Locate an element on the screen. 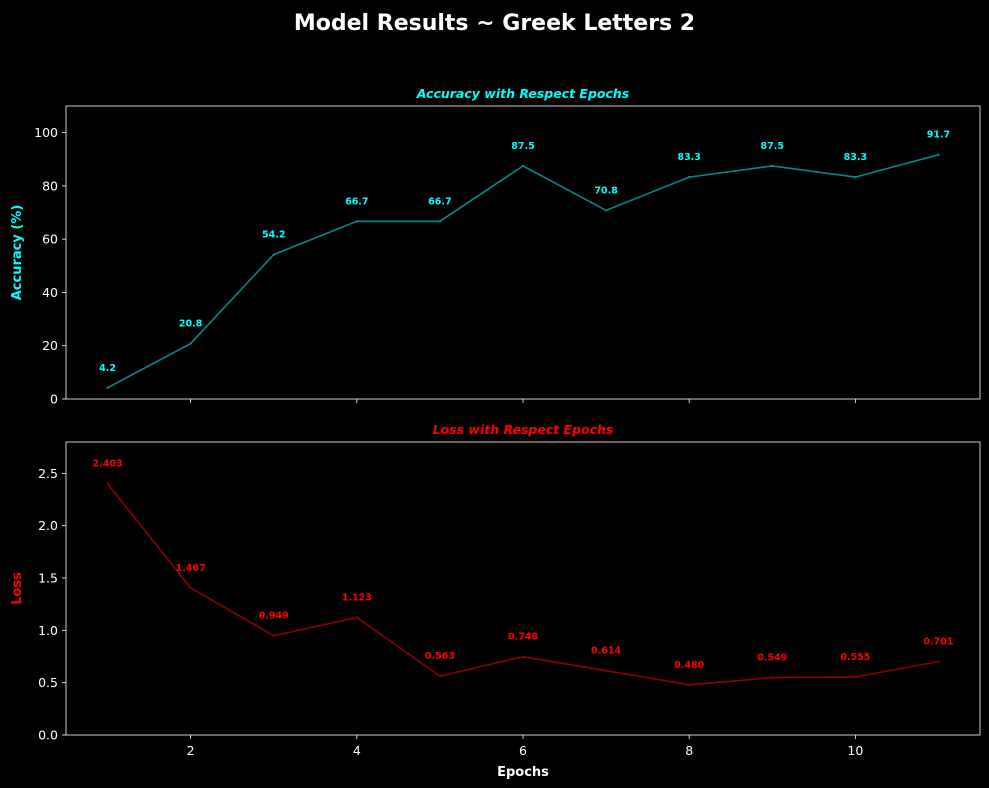  chart-2-title: Loss with Respect Epochs is located at coordinates (523, 429).